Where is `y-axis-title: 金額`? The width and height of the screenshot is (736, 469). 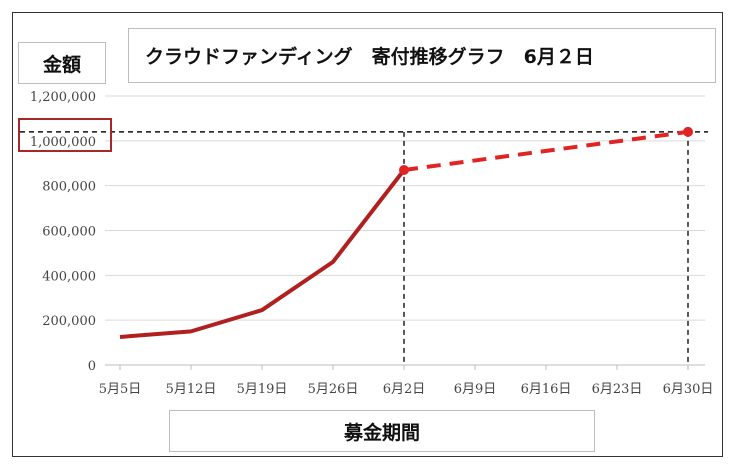 y-axis-title: 金額 is located at coordinates (62, 63).